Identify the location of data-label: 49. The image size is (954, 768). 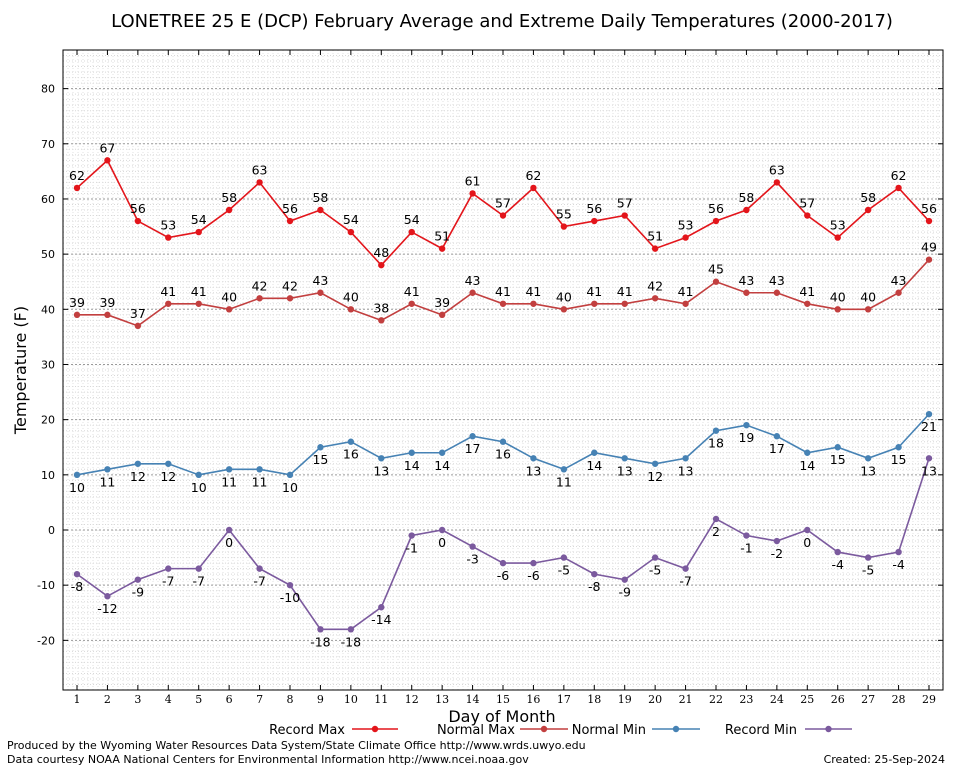
(929, 247).